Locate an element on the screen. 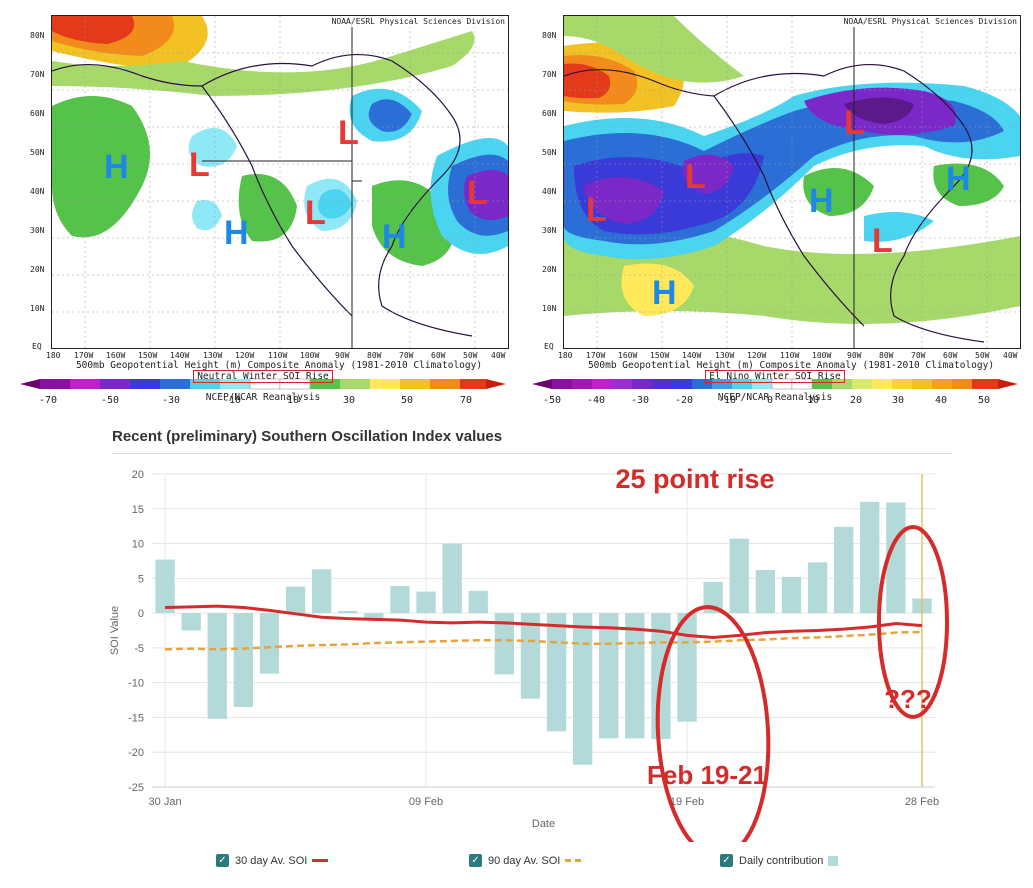  colorbar-tick: -30 is located at coordinates (640, 400).